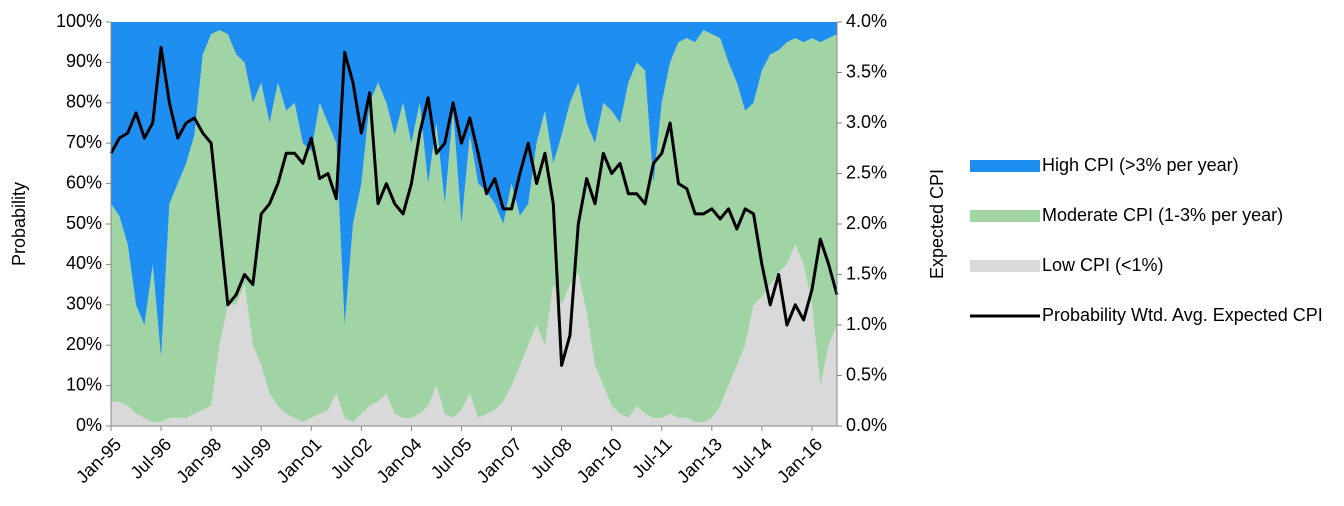 The image size is (1344, 506). Describe the element at coordinates (866, 374) in the screenshot. I see `y2-tick-label: 0.5%` at that location.